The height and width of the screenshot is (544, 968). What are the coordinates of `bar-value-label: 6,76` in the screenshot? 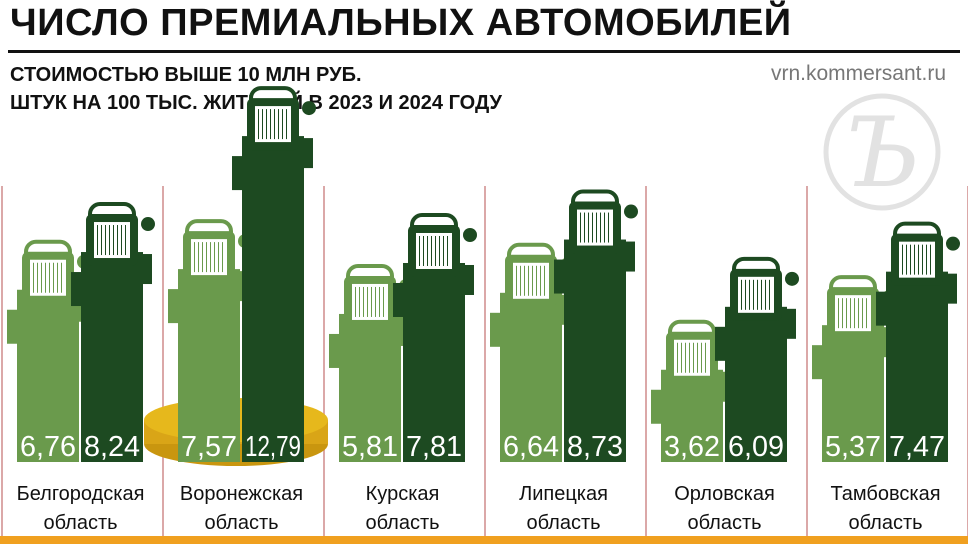 It's located at (48, 447).